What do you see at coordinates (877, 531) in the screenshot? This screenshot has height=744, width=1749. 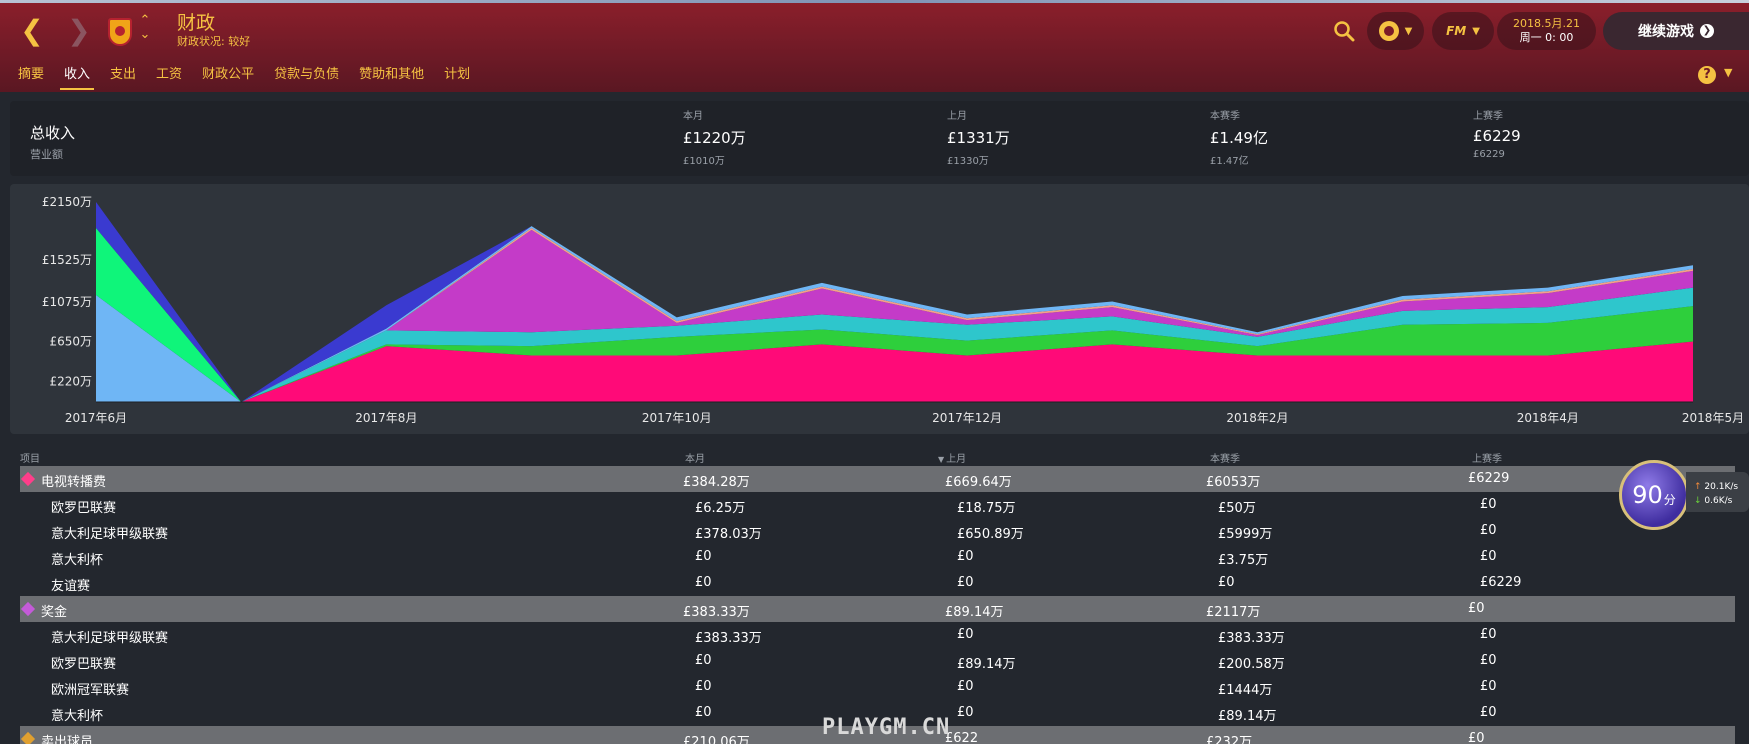 I see `table-row: 意大利足球甲级联赛 £378.03万 £650.89万 £5999万 £0` at bounding box center [877, 531].